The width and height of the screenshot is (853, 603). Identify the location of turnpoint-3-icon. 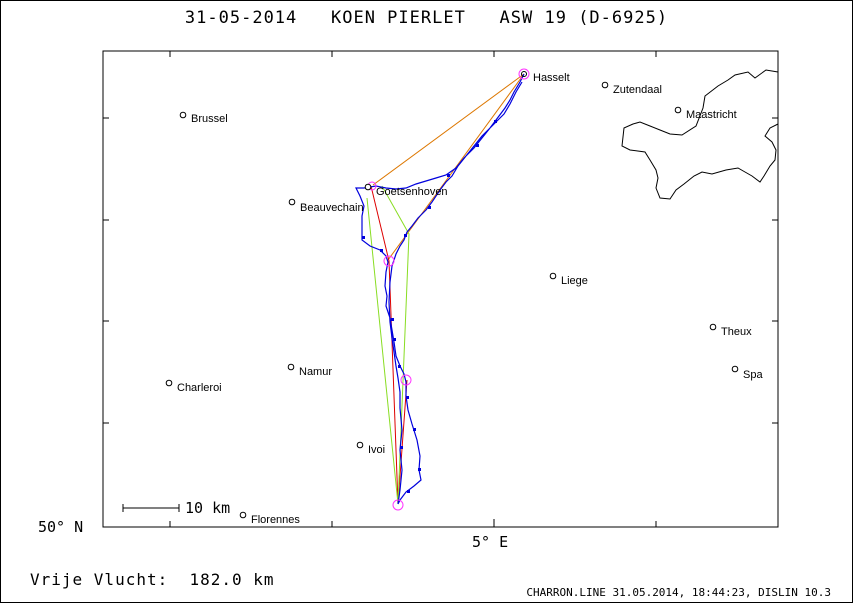
(389, 261).